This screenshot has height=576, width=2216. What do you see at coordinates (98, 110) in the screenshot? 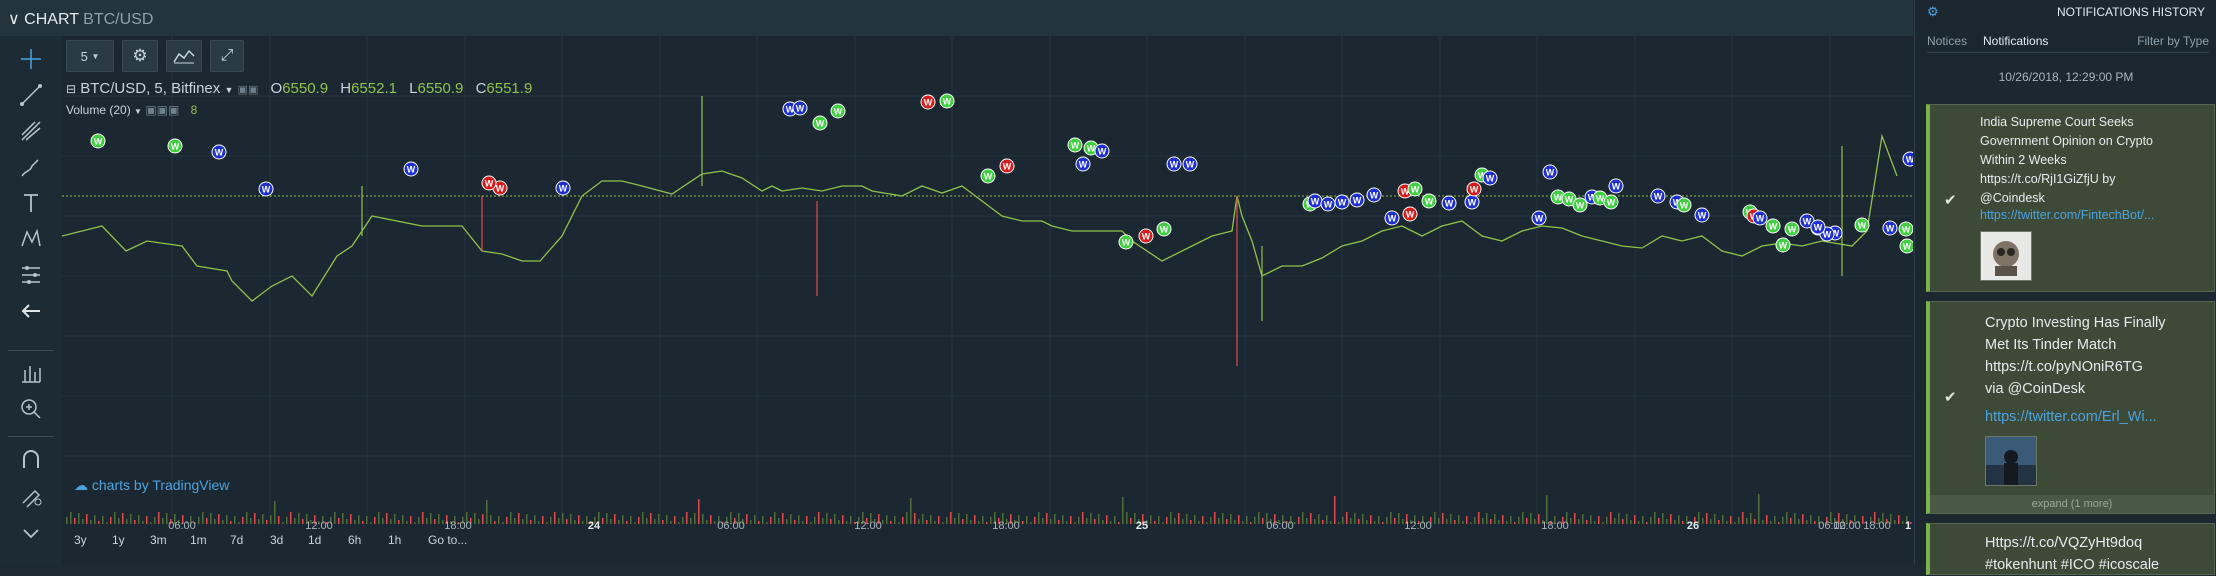
I see `volume-label: Volume (20)` at bounding box center [98, 110].